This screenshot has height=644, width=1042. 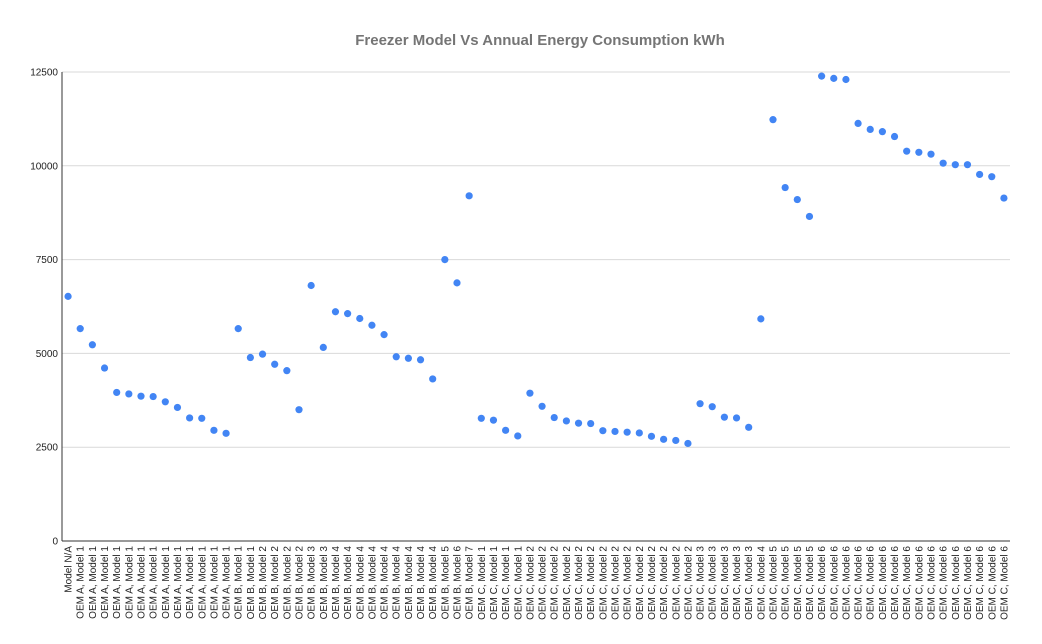 I want to click on y-tick-label: 5000, so click(x=47, y=354).